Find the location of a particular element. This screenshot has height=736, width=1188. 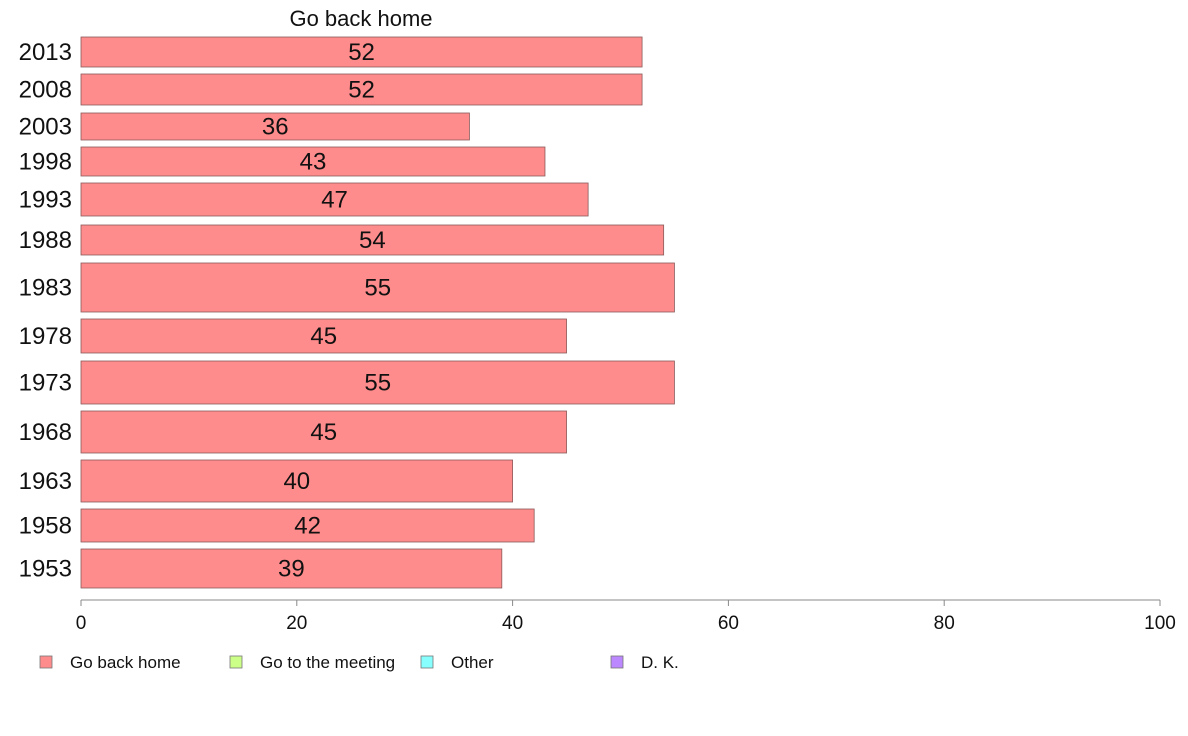

bar-label-1963: 40 is located at coordinates (296, 481).